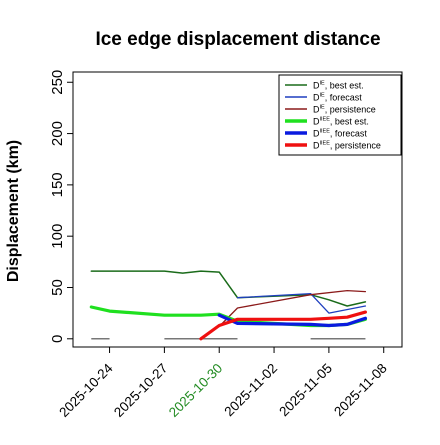  What do you see at coordinates (140, 390) in the screenshot?
I see `x-tick-label: 2025-10-27` at bounding box center [140, 390].